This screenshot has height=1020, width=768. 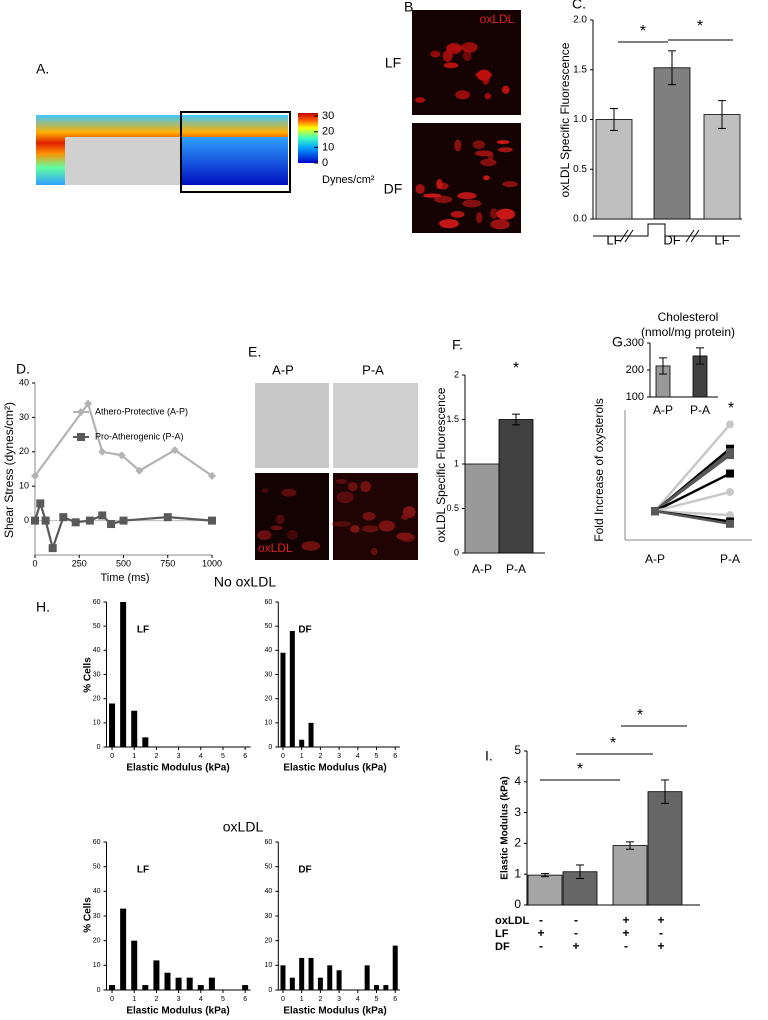 What do you see at coordinates (139, 436) in the screenshot?
I see `legend-label: Pro-Atherogenic (P-A)` at bounding box center [139, 436].